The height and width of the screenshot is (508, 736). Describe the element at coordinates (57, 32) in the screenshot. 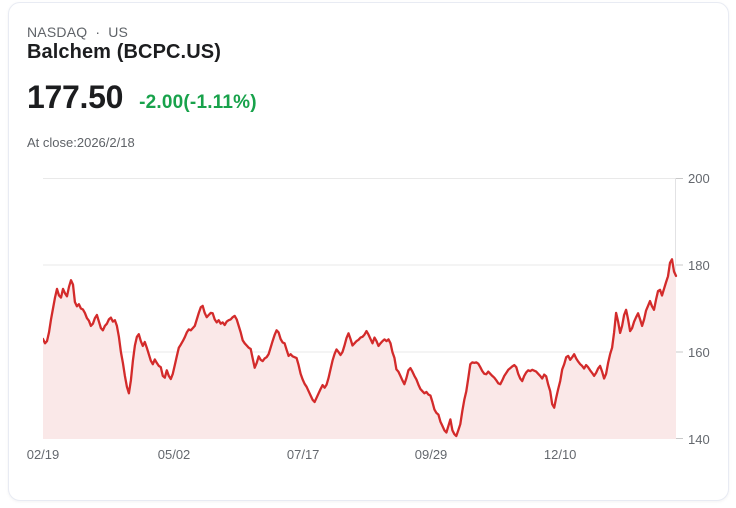

I see `exchange-label: NASDAQ` at that location.